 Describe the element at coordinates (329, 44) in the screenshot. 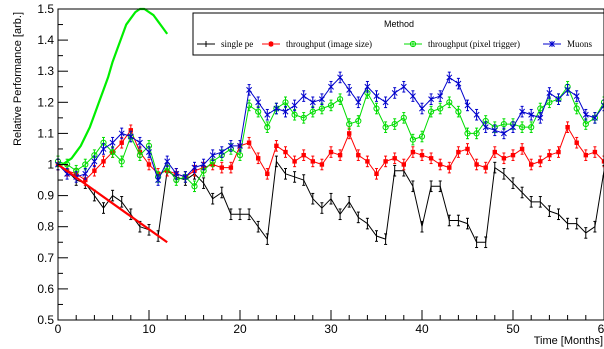

I see `legend-label: throughput (image size)` at that location.